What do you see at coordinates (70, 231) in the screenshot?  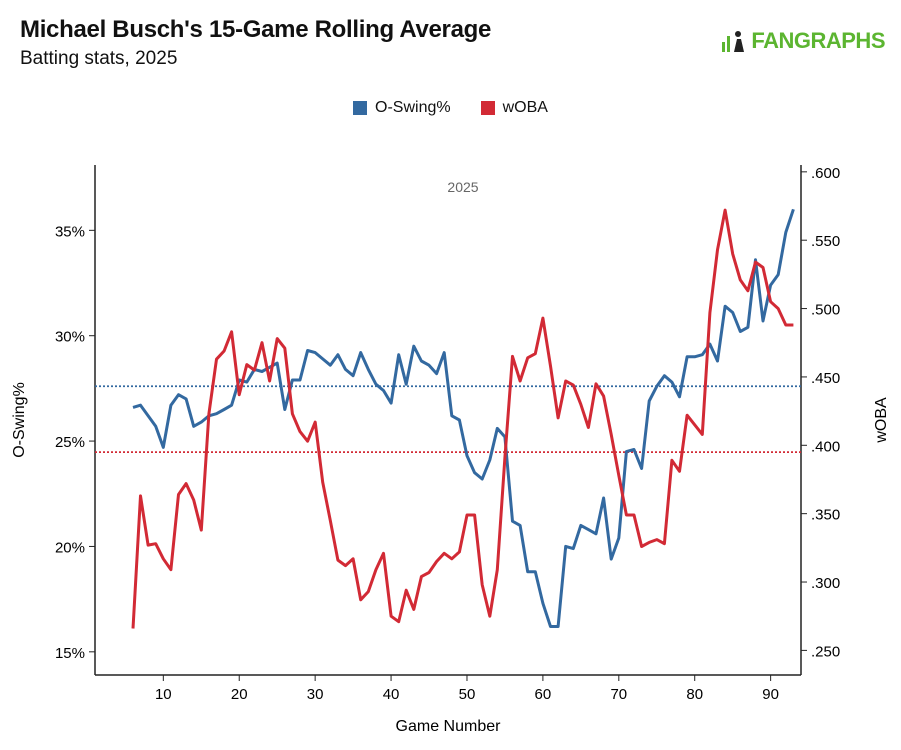 I see `y-tick-label: 35%` at bounding box center [70, 231].